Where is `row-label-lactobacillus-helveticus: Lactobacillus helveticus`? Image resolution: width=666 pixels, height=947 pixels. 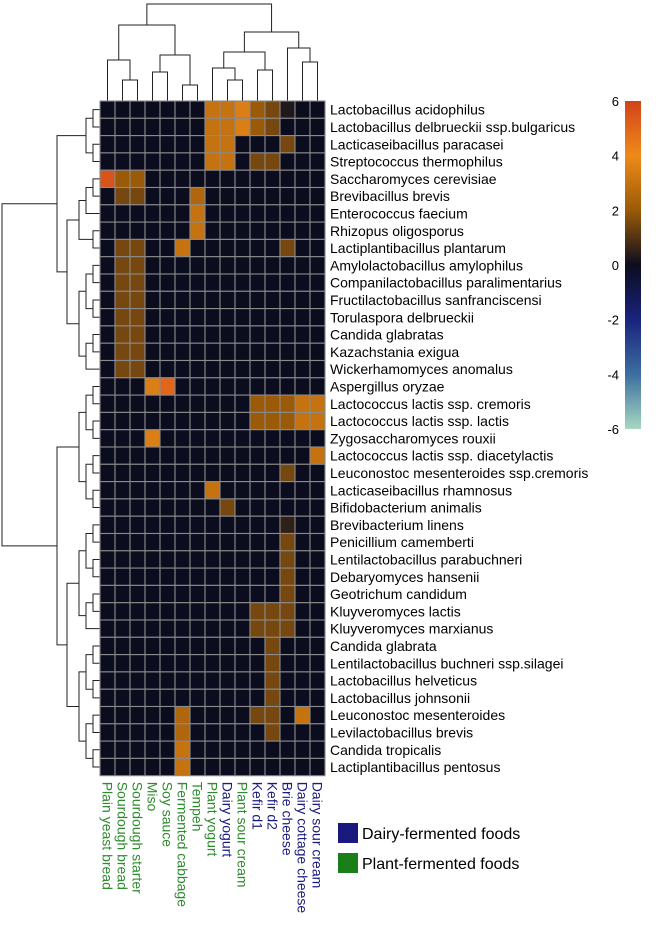
row-label-lactobacillus-helveticus: Lactobacillus helveticus is located at coordinates (403, 681).